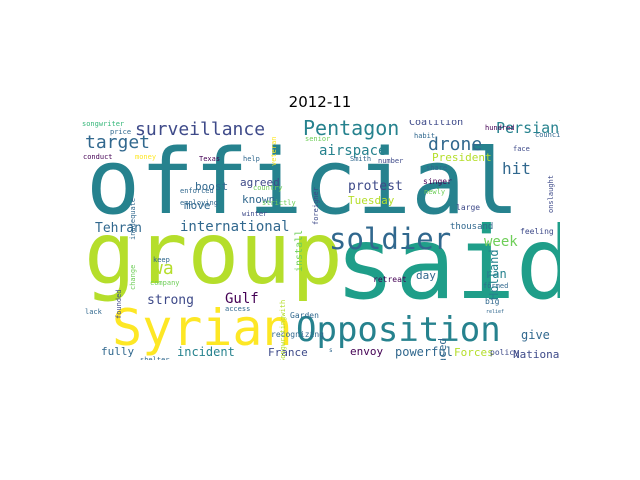  I want to click on word: number, so click(391, 161).